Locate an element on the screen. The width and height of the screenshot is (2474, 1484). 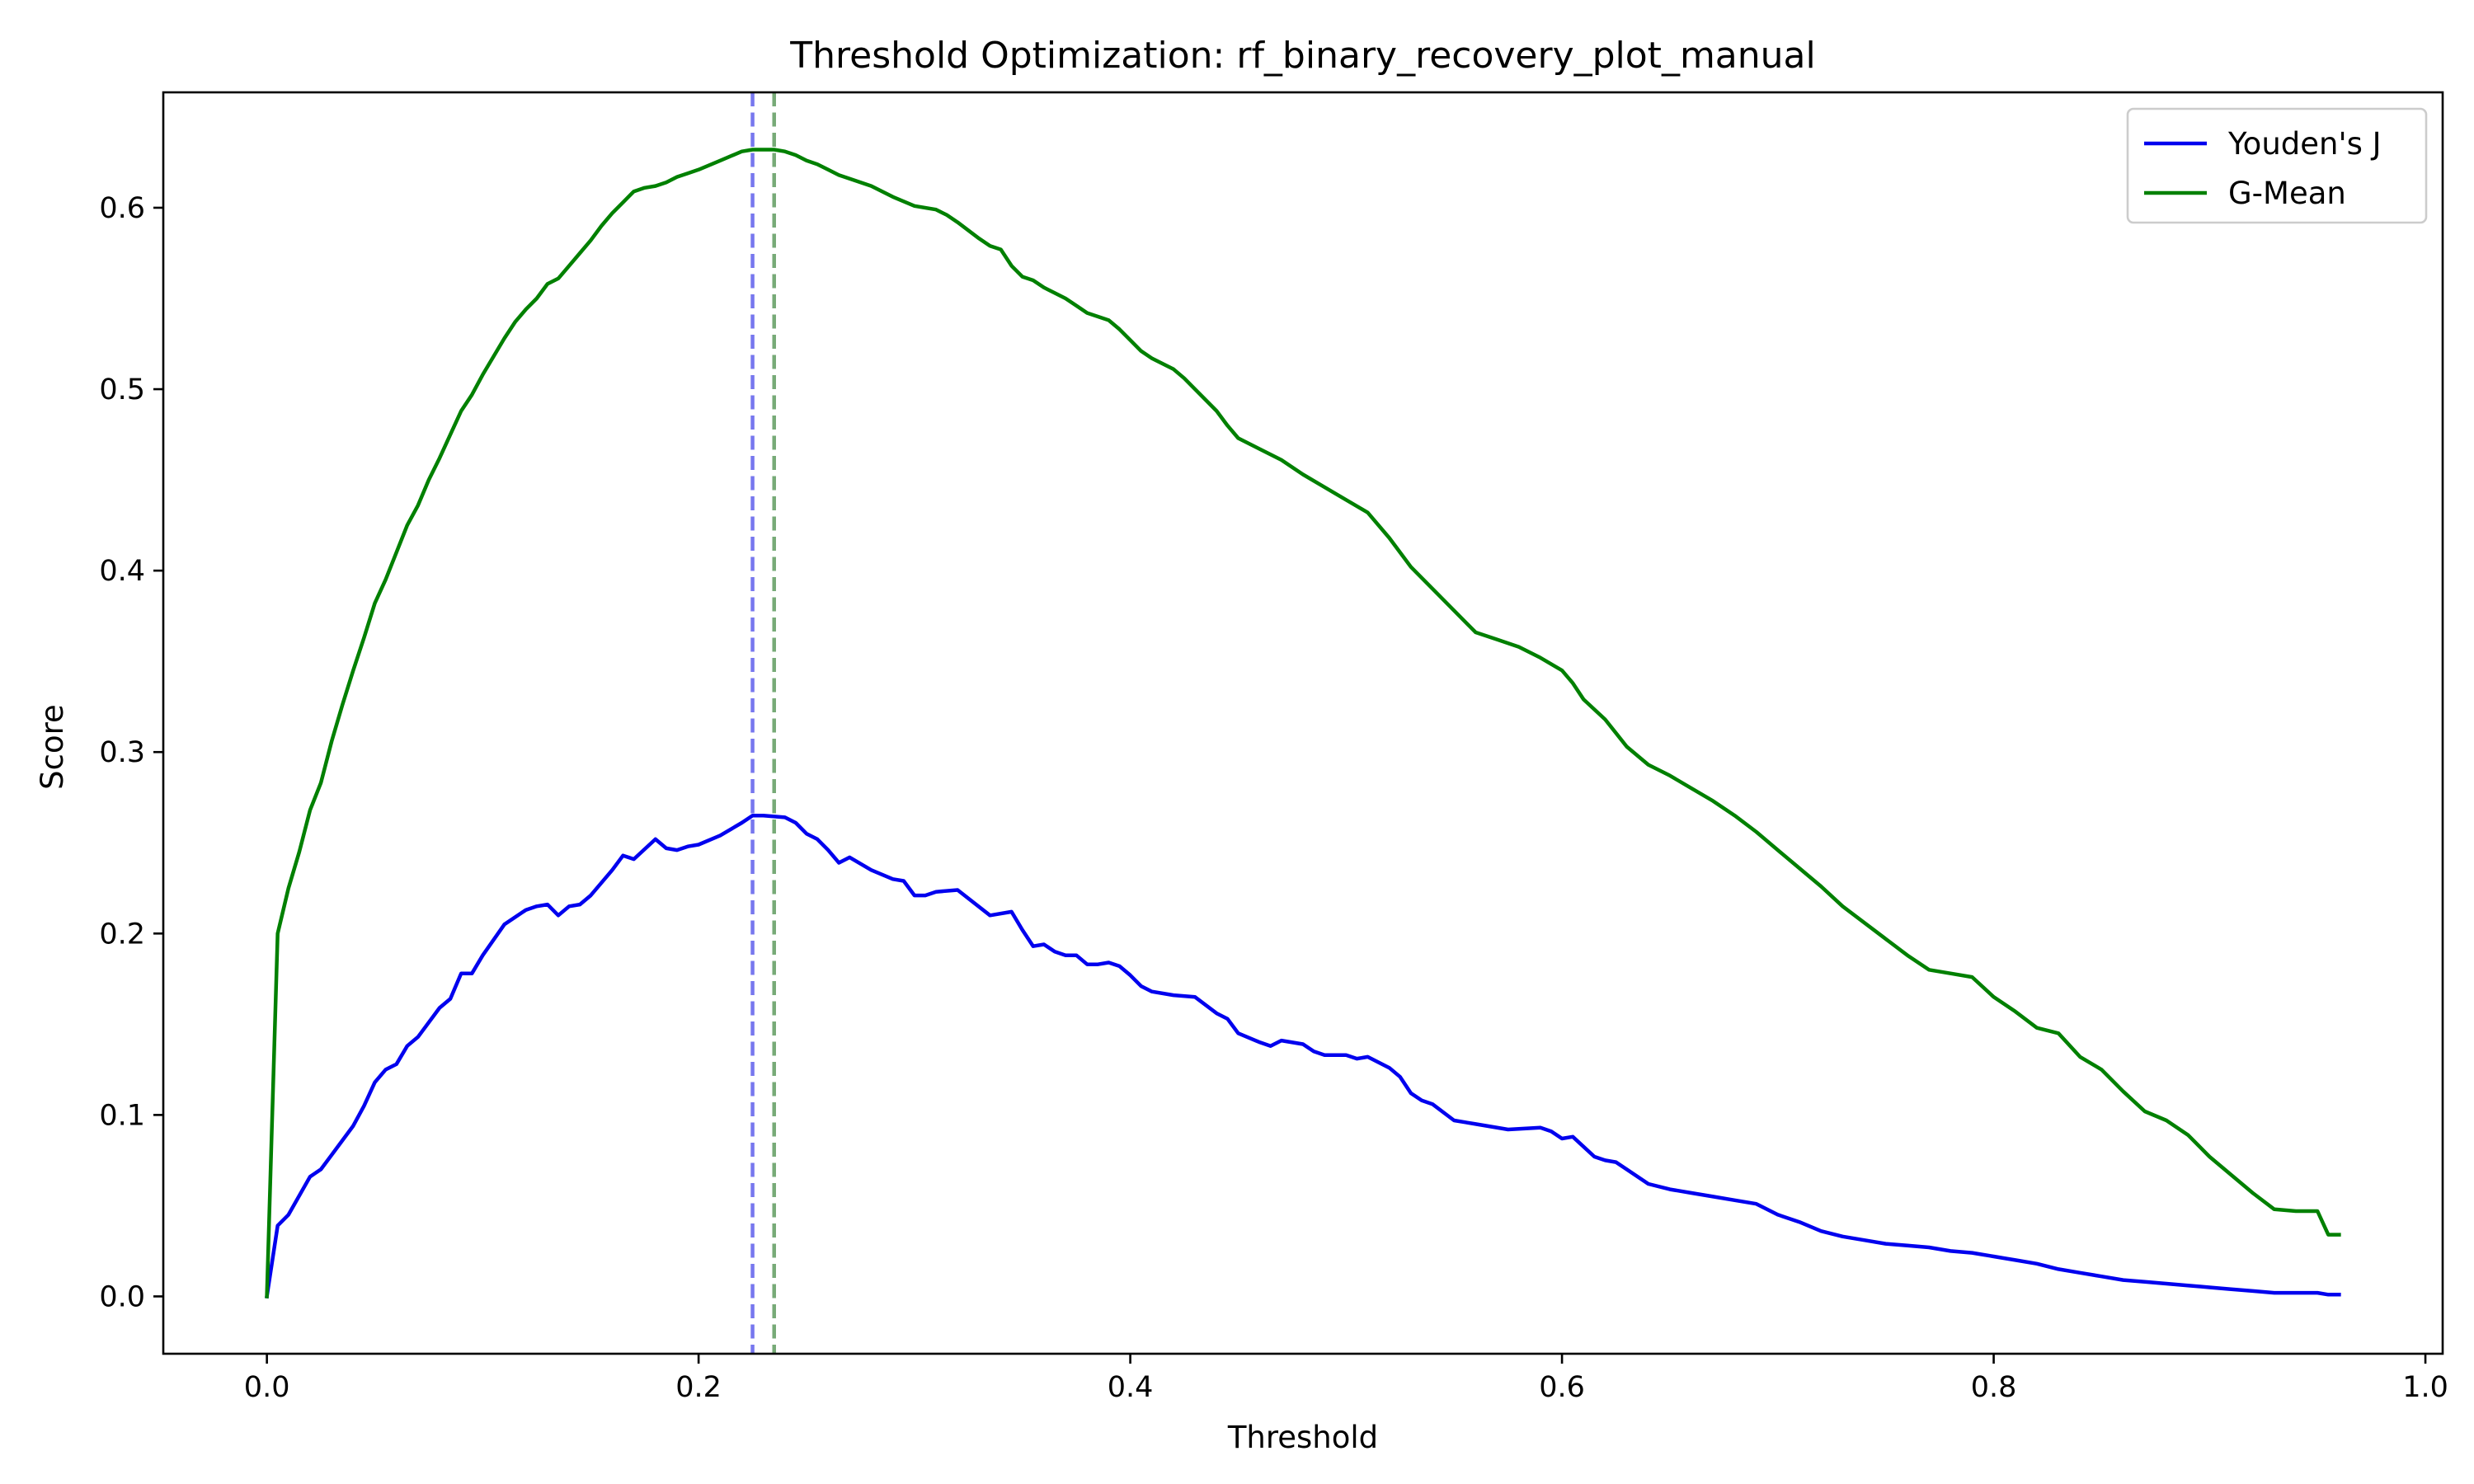
optimal-threshold-lines is located at coordinates (763, 723).